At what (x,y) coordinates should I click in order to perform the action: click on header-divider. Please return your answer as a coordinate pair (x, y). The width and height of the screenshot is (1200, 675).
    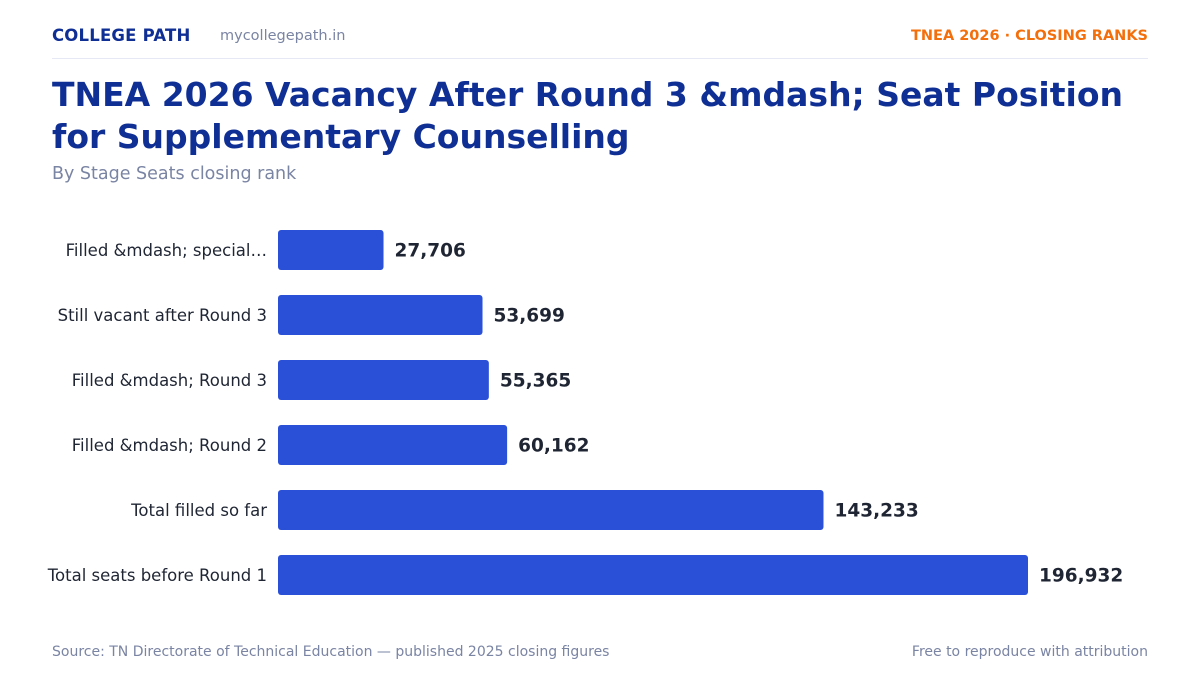
    Looking at the image, I should click on (600, 58).